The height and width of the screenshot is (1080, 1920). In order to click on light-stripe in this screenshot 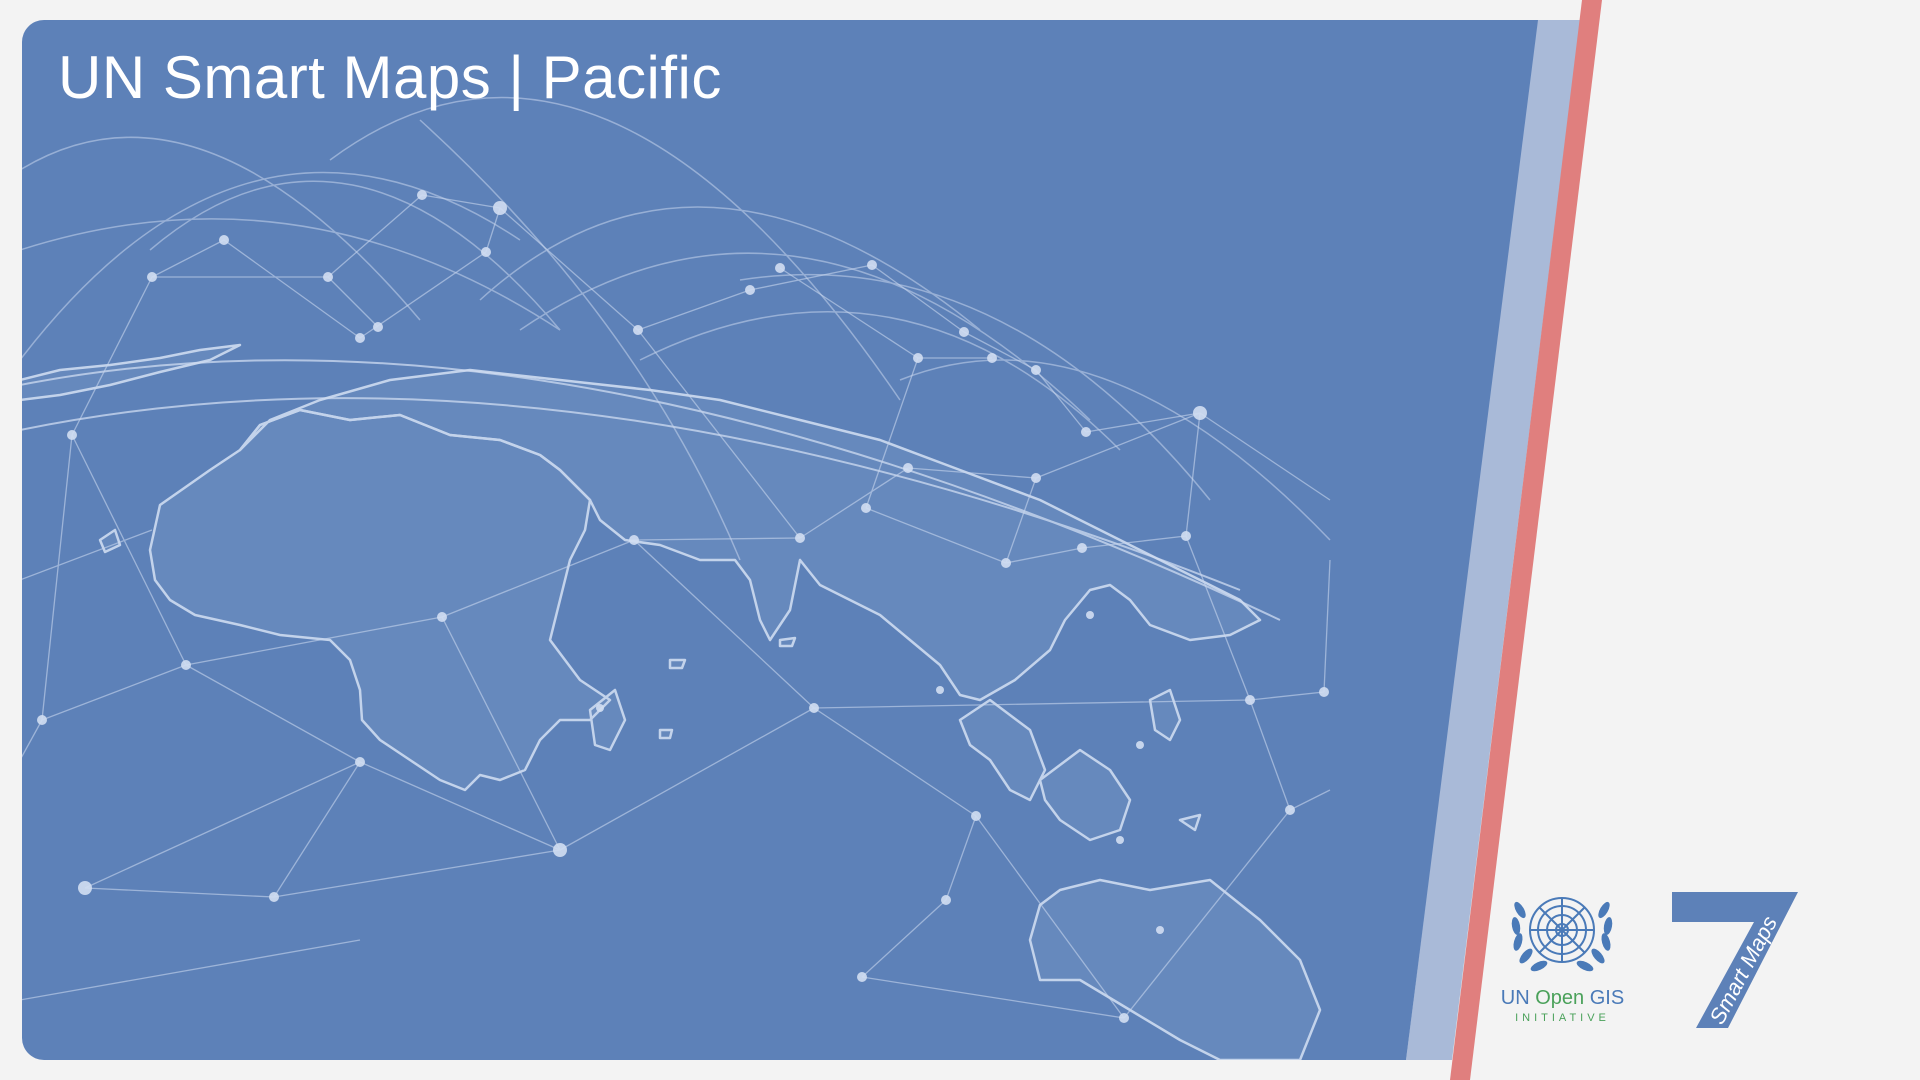, I will do `click(1493, 540)`.